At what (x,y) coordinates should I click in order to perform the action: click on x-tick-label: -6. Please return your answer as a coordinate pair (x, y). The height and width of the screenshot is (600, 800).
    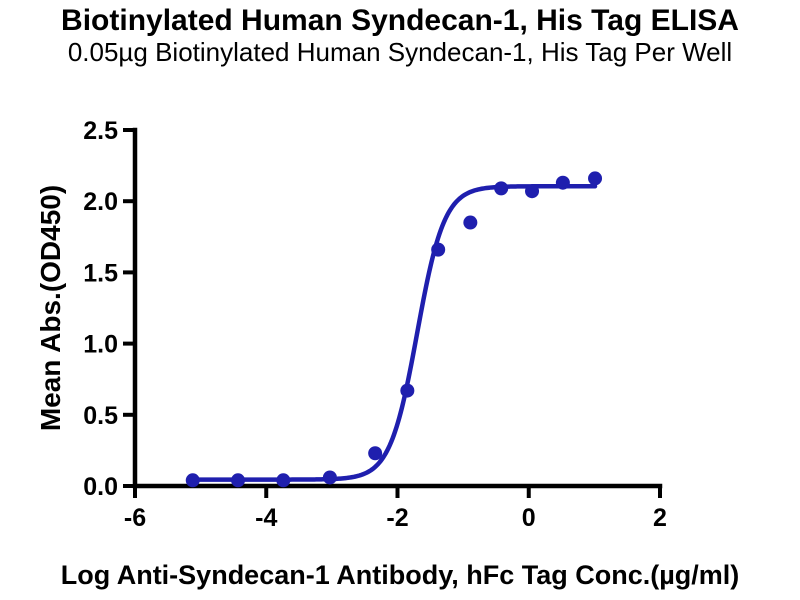
    Looking at the image, I should click on (135, 518).